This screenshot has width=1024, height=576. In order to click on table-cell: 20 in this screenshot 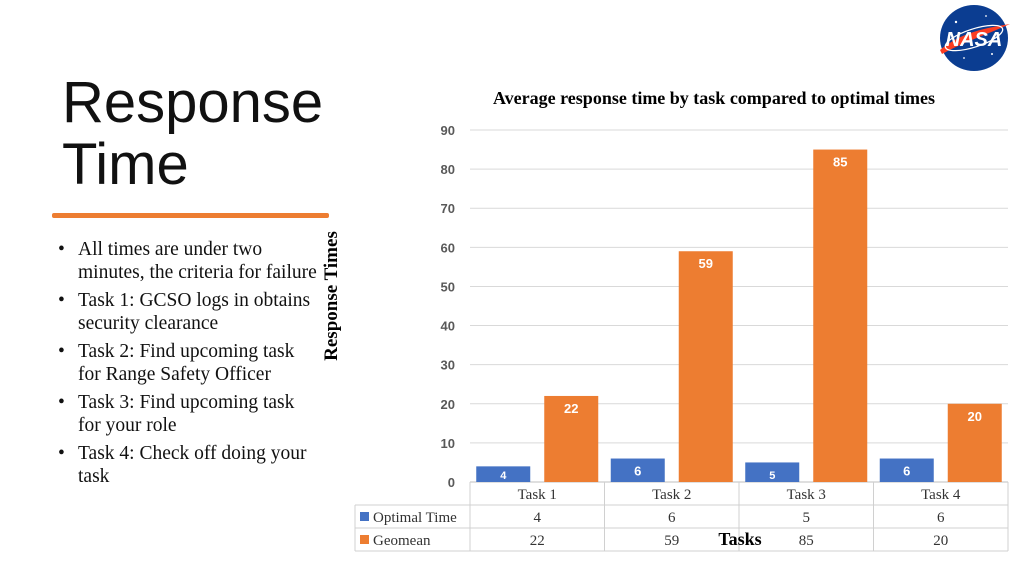, I will do `click(940, 541)`.